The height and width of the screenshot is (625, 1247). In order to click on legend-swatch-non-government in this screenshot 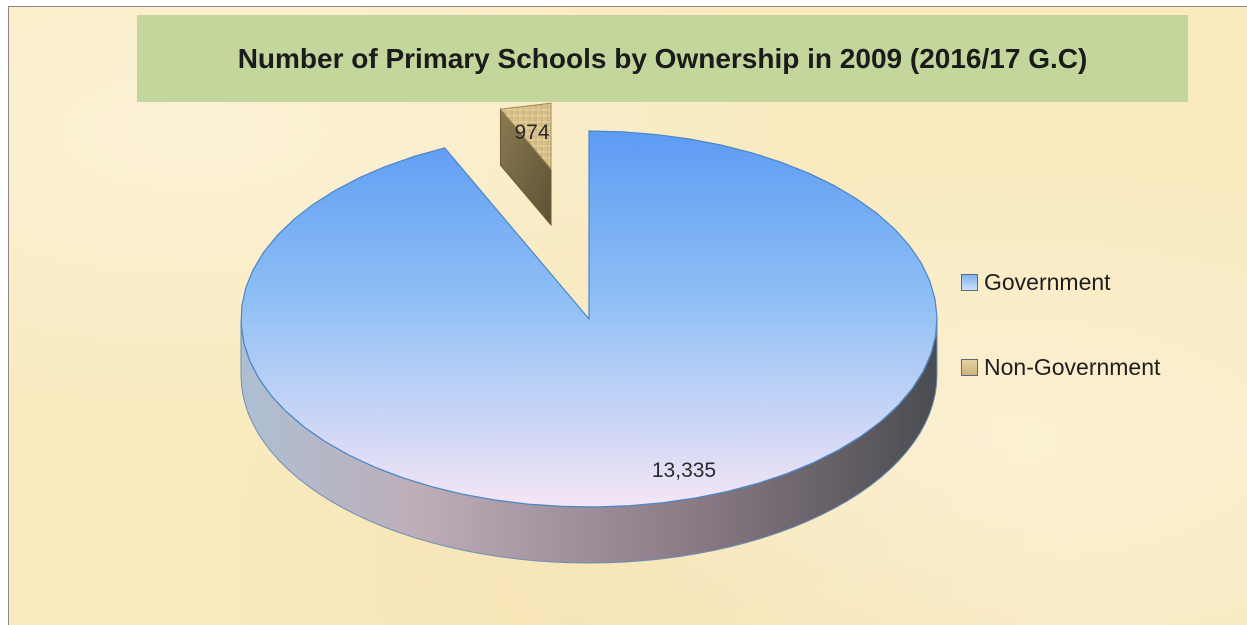, I will do `click(969, 367)`.